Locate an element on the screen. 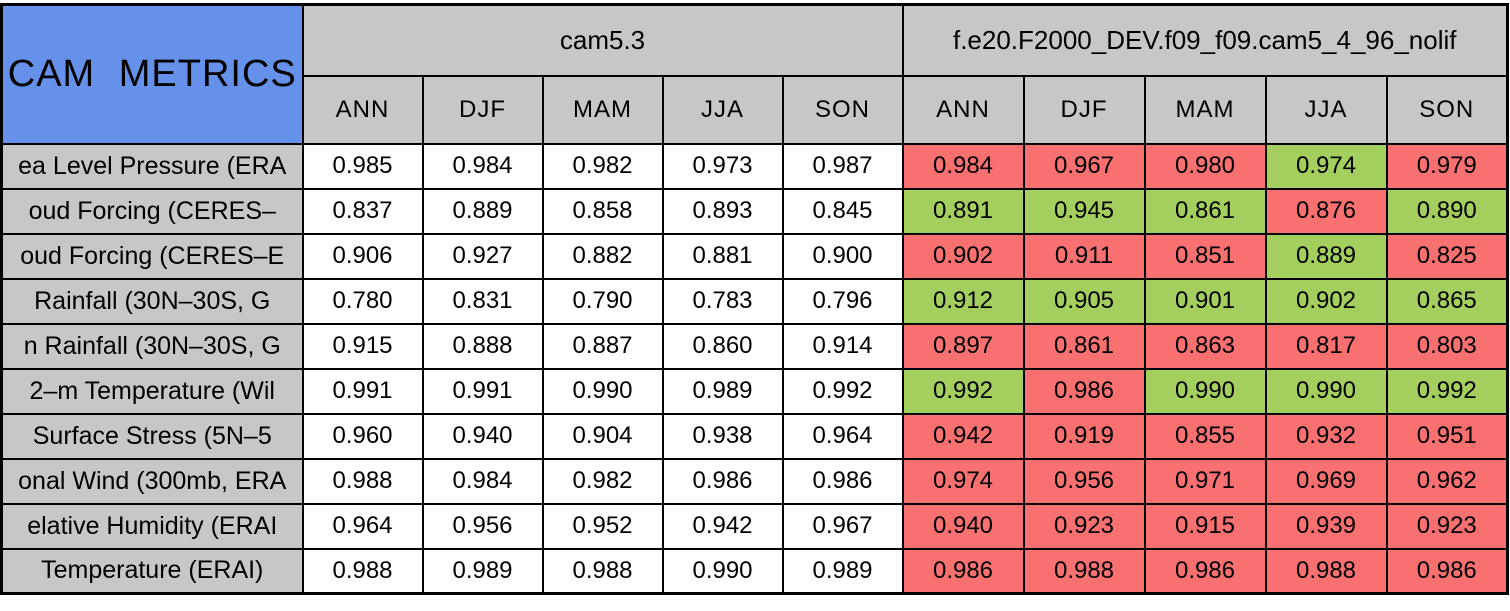 This screenshot has height=611, width=1510. test-value-cell-green: 0.905 is located at coordinates (1084, 301).